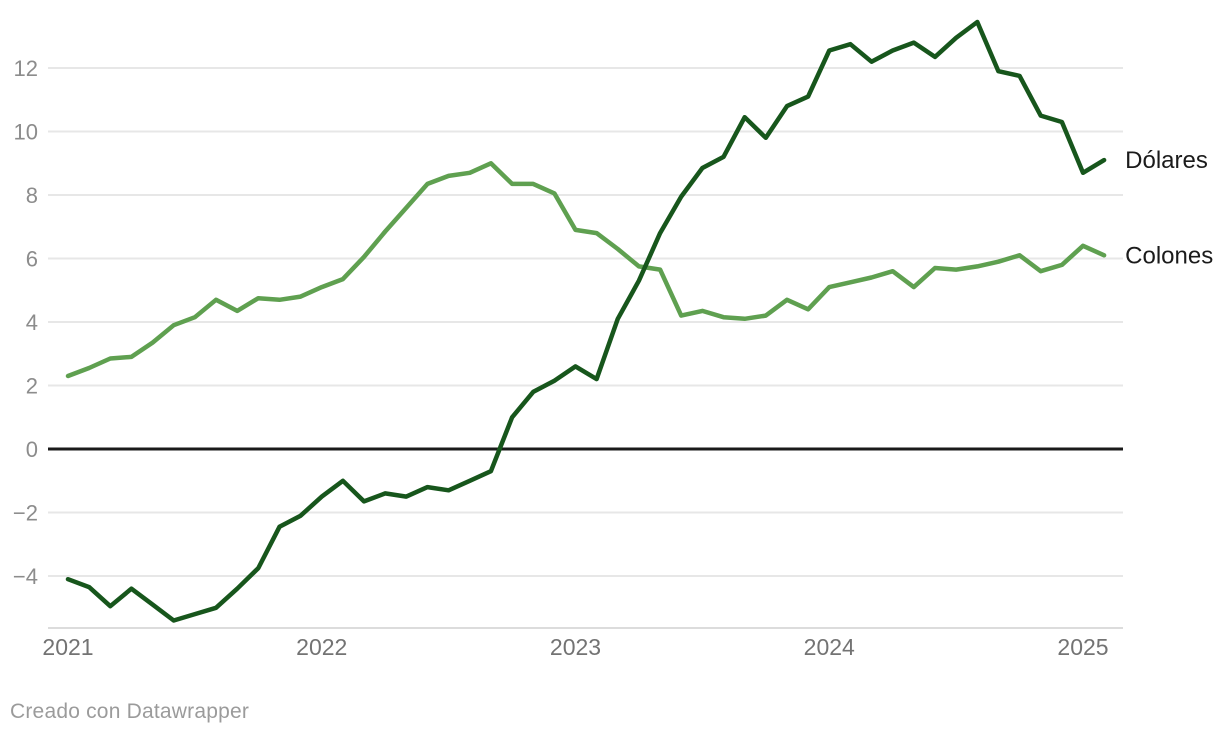 The width and height of the screenshot is (1220, 738). What do you see at coordinates (130, 711) in the screenshot?
I see `credit-line: Creado con Datawrapper` at bounding box center [130, 711].